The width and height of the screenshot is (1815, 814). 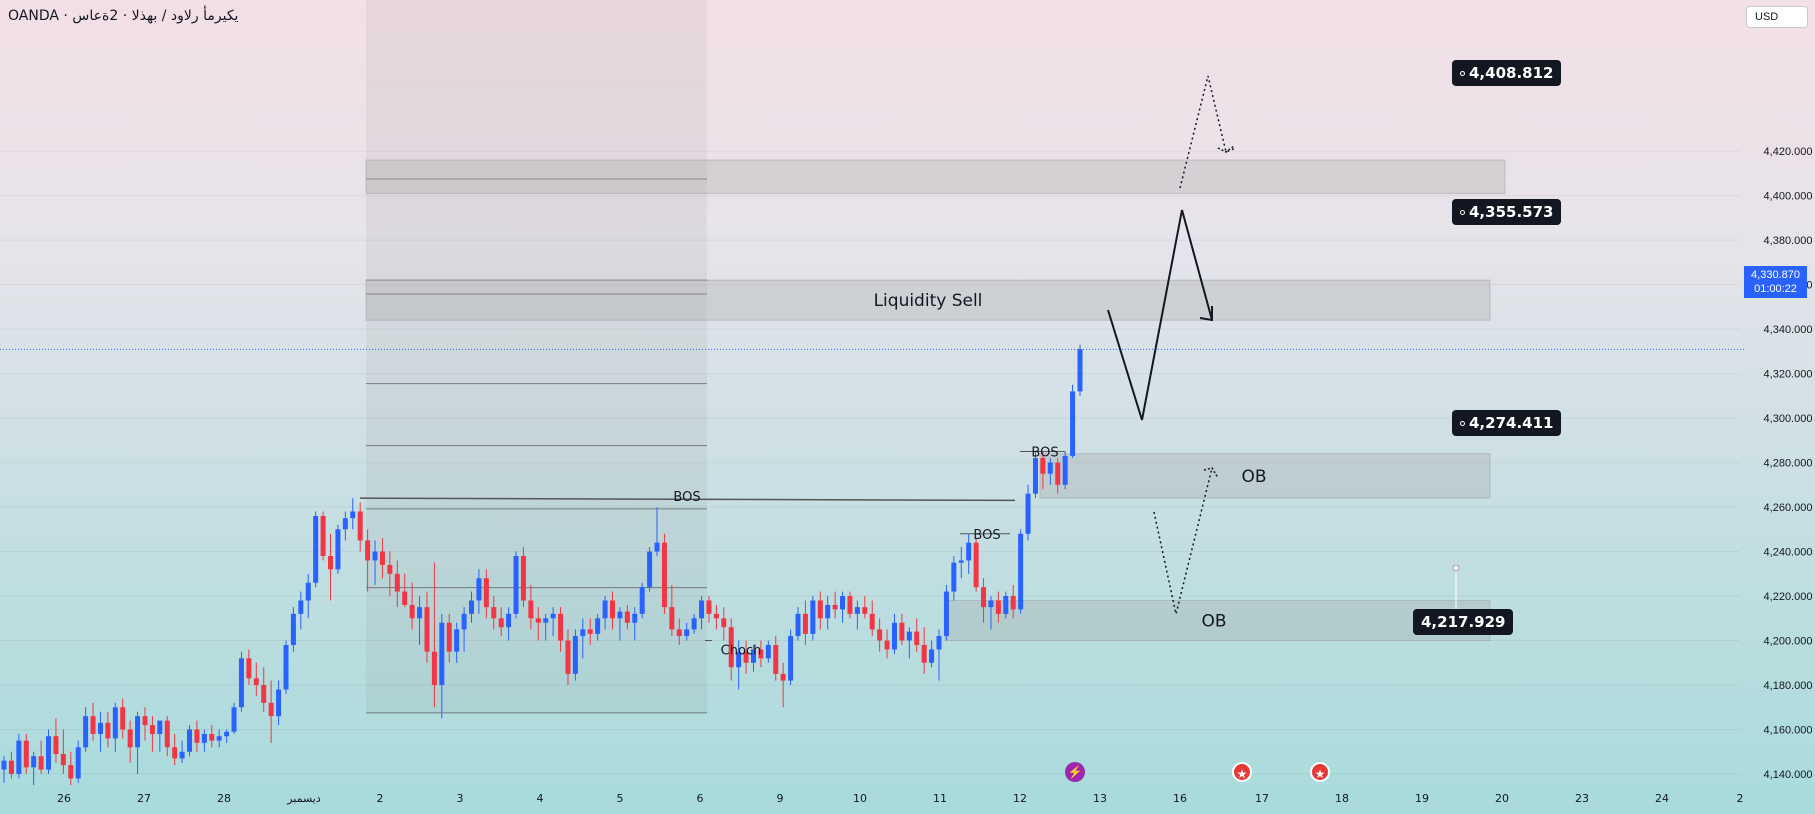 What do you see at coordinates (1788, 731) in the screenshot?
I see `y-tick-label: 4,160.000` at bounding box center [1788, 731].